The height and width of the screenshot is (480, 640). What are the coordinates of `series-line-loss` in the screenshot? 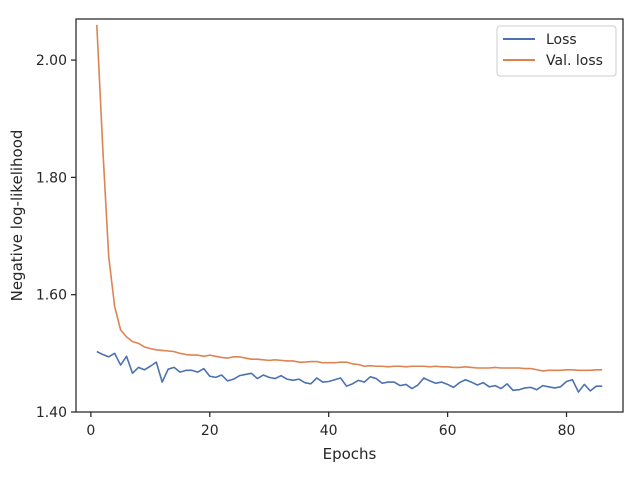 It's located at (349, 371).